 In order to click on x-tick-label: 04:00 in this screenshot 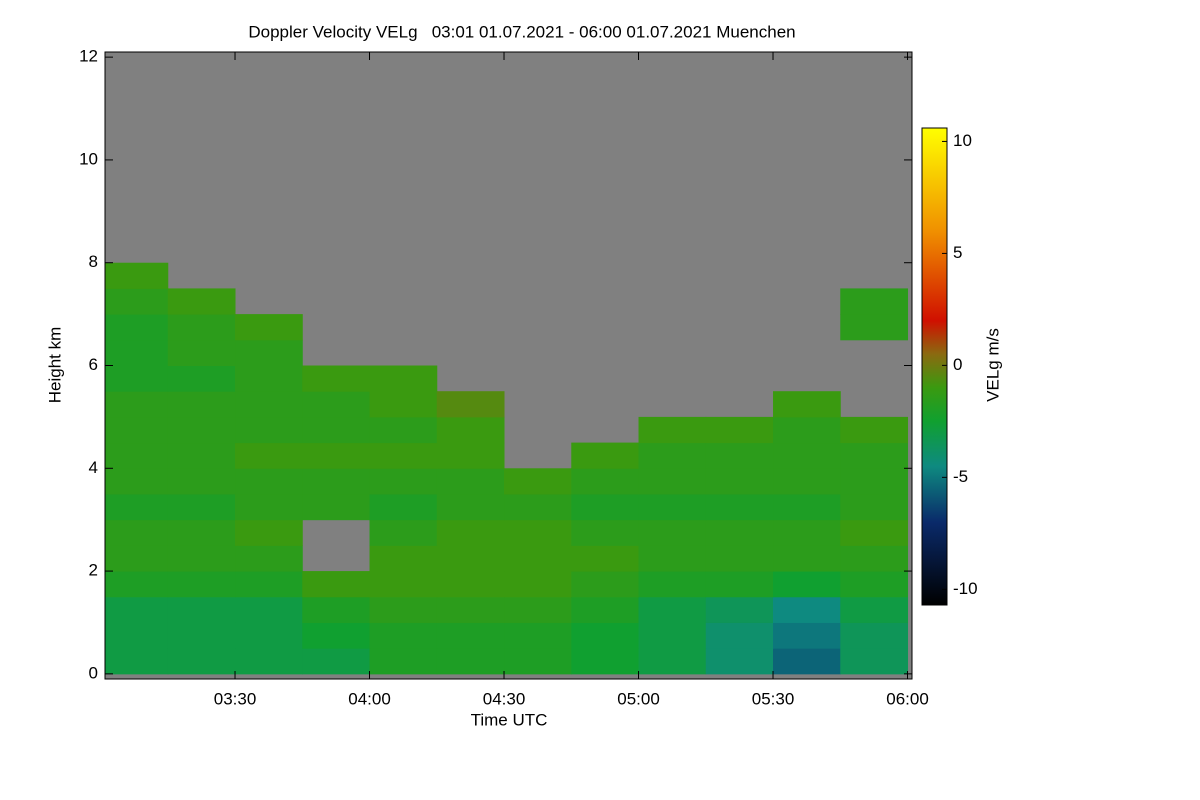, I will do `click(369, 698)`.